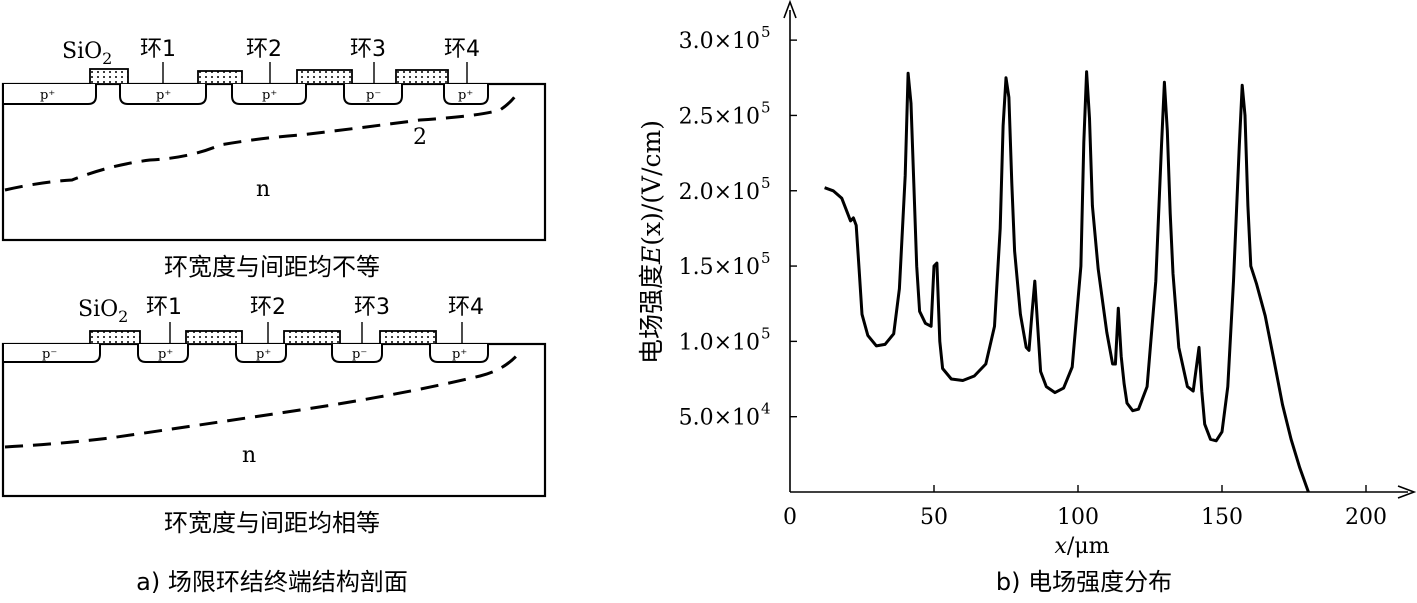 This screenshot has height=603, width=1417. Describe the element at coordinates (466, 307) in the screenshot. I see `bottom-ring-label-4: 环4` at that location.